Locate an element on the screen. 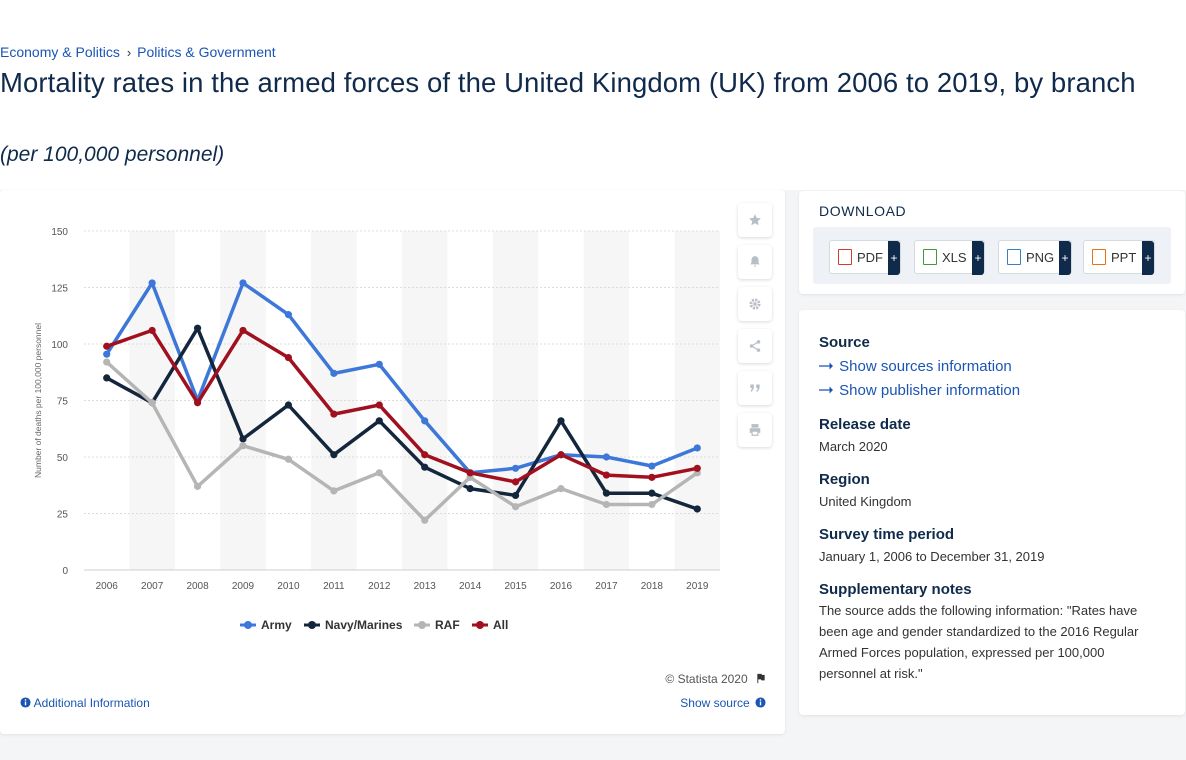  settings-button is located at coordinates (755, 304).